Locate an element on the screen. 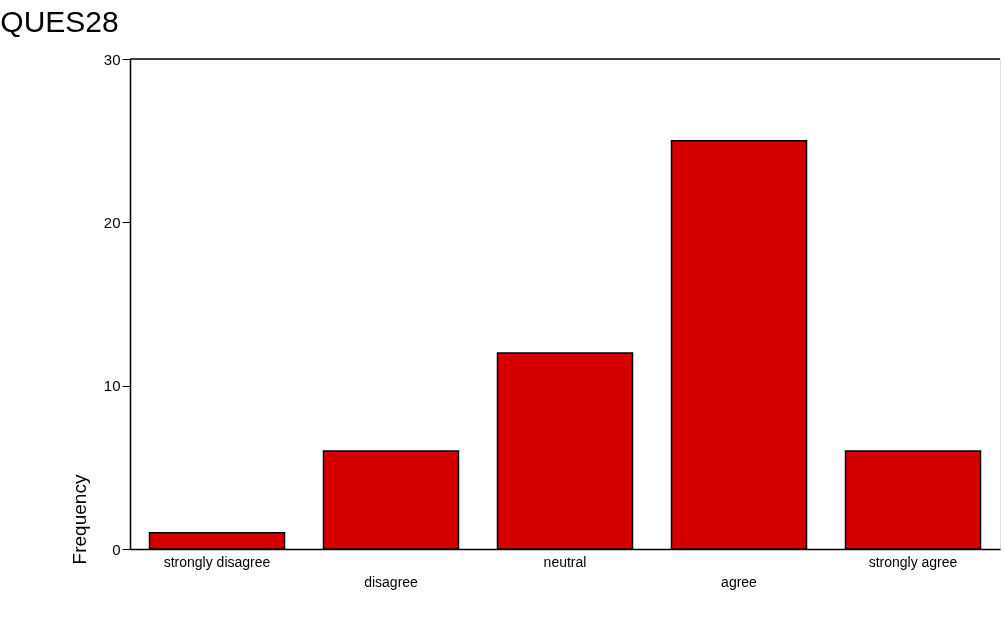  x-tick-label: agree is located at coordinates (739, 581).